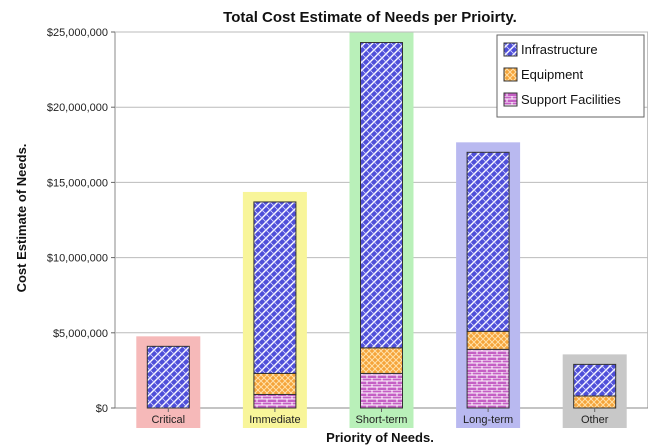 Image resolution: width=648 pixels, height=446 pixels. Describe the element at coordinates (382, 420) in the screenshot. I see `x-tick-label: Short-term` at that location.